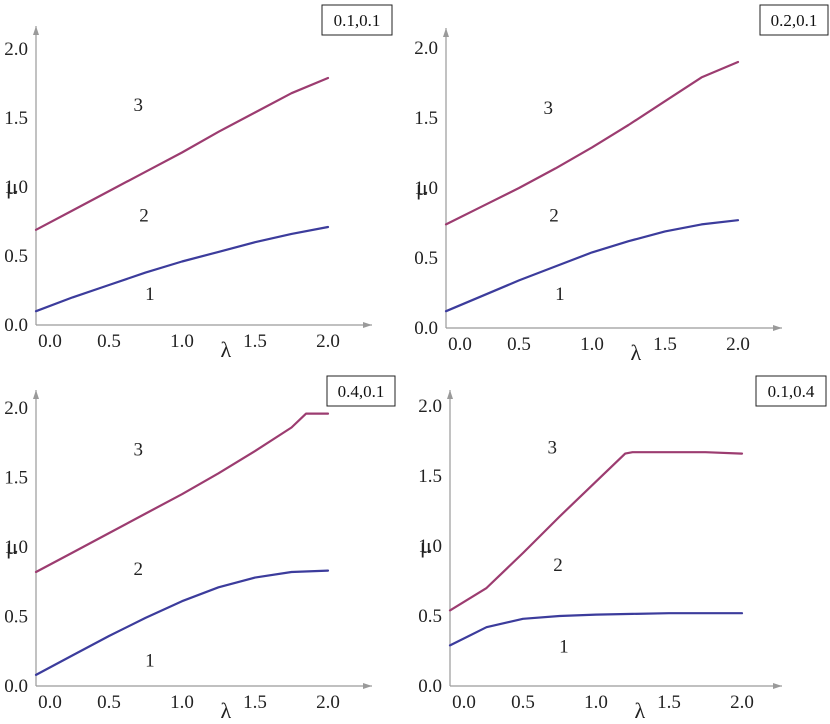 The image size is (830, 724). I want to click on parameter-box-label: 0.4,0.1, so click(361, 391).